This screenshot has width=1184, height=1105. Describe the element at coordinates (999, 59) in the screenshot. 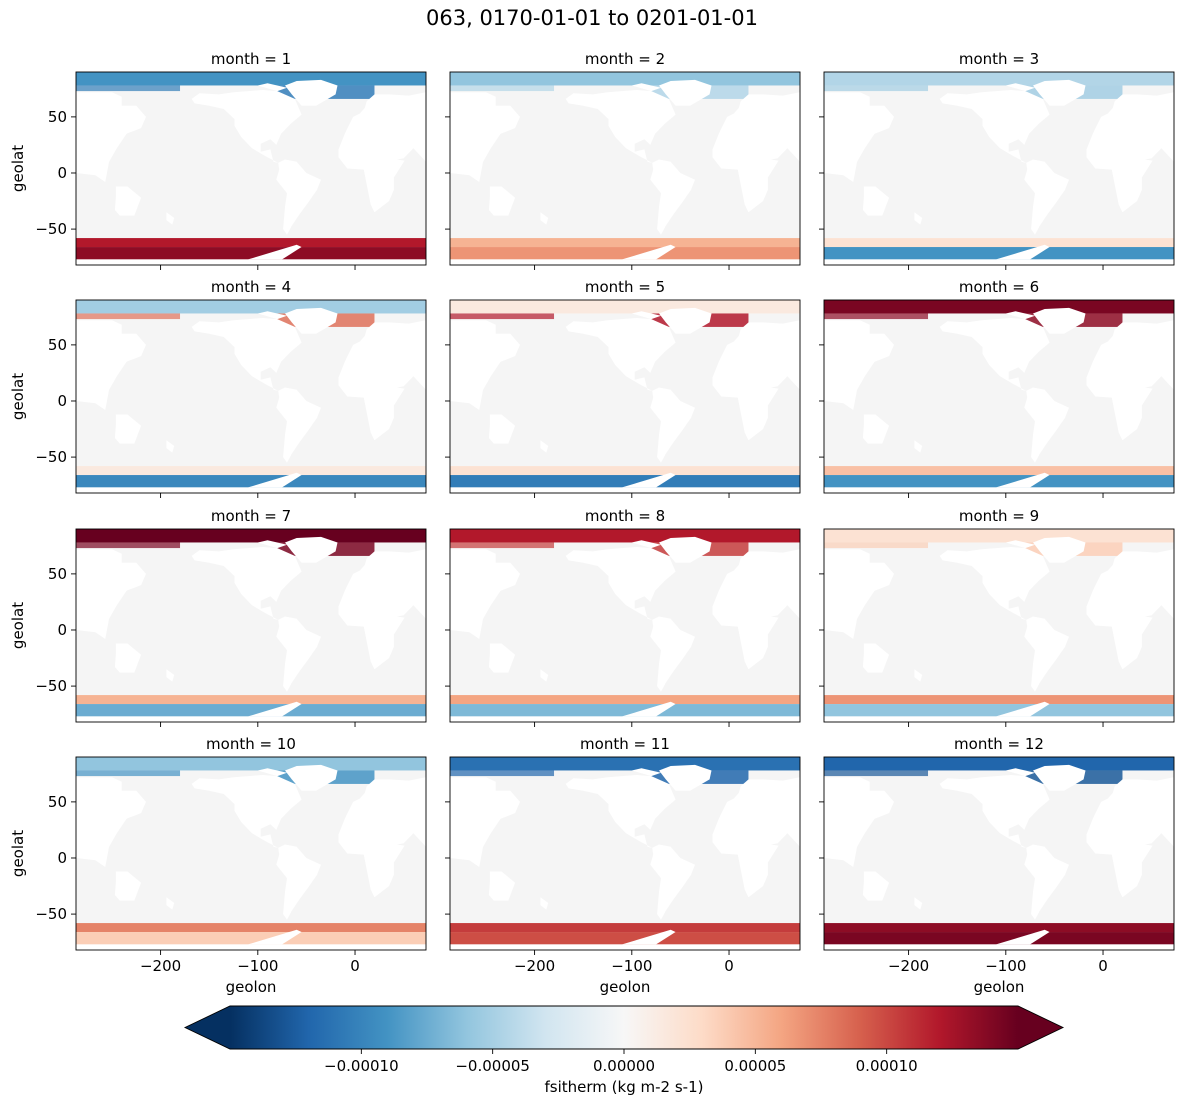

I see `panel-title: month = 3` at that location.